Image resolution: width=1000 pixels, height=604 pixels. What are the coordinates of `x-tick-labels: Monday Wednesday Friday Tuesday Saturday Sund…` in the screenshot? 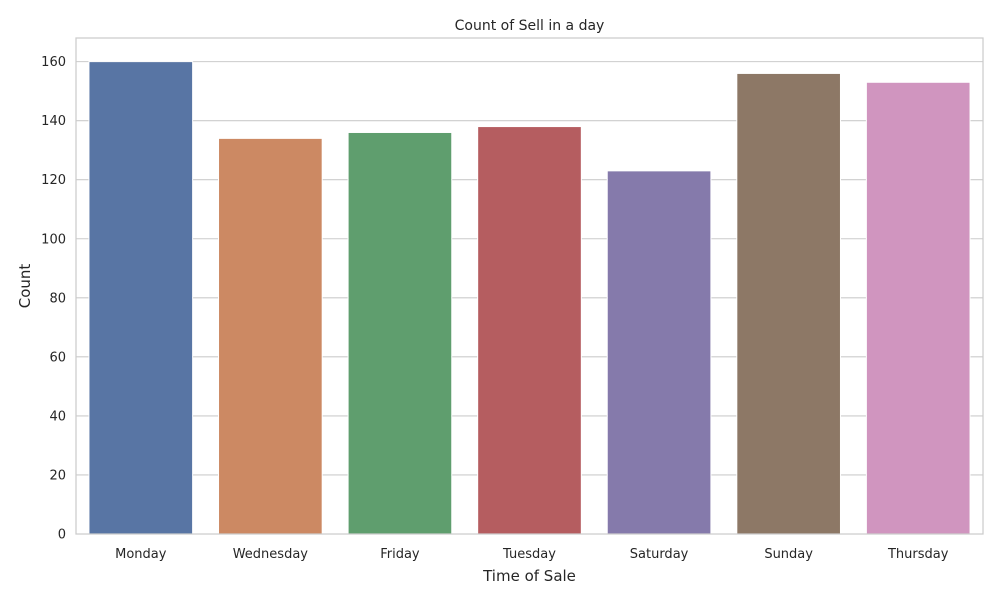 It's located at (532, 554).